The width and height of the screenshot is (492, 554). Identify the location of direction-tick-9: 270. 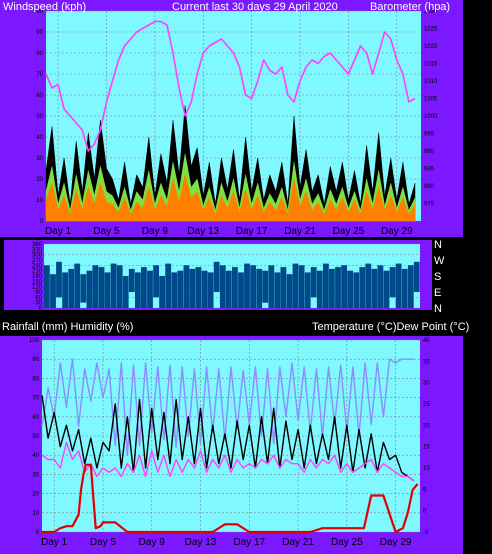
(37, 261).